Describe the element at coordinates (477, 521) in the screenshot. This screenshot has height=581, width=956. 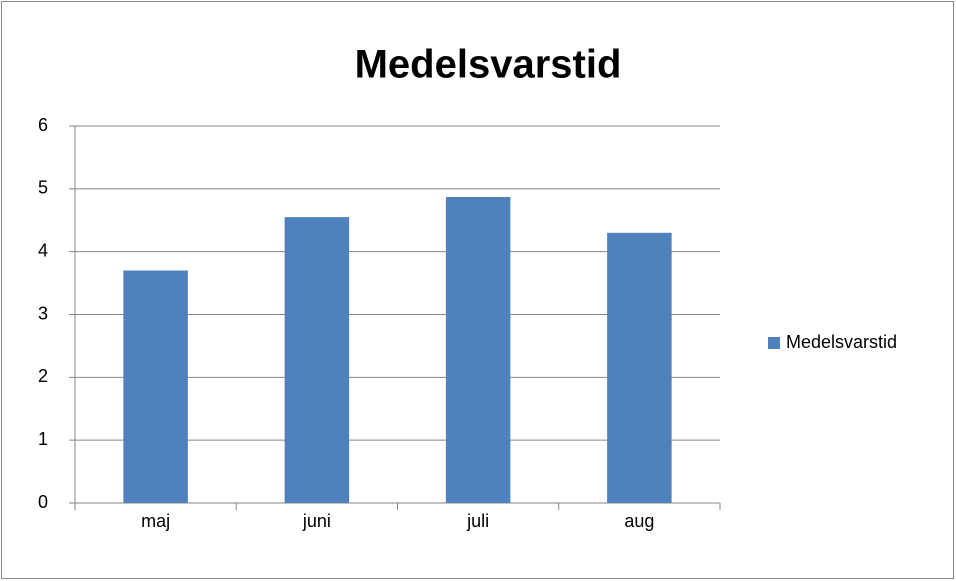
I see `x-tick-label: juli` at that location.